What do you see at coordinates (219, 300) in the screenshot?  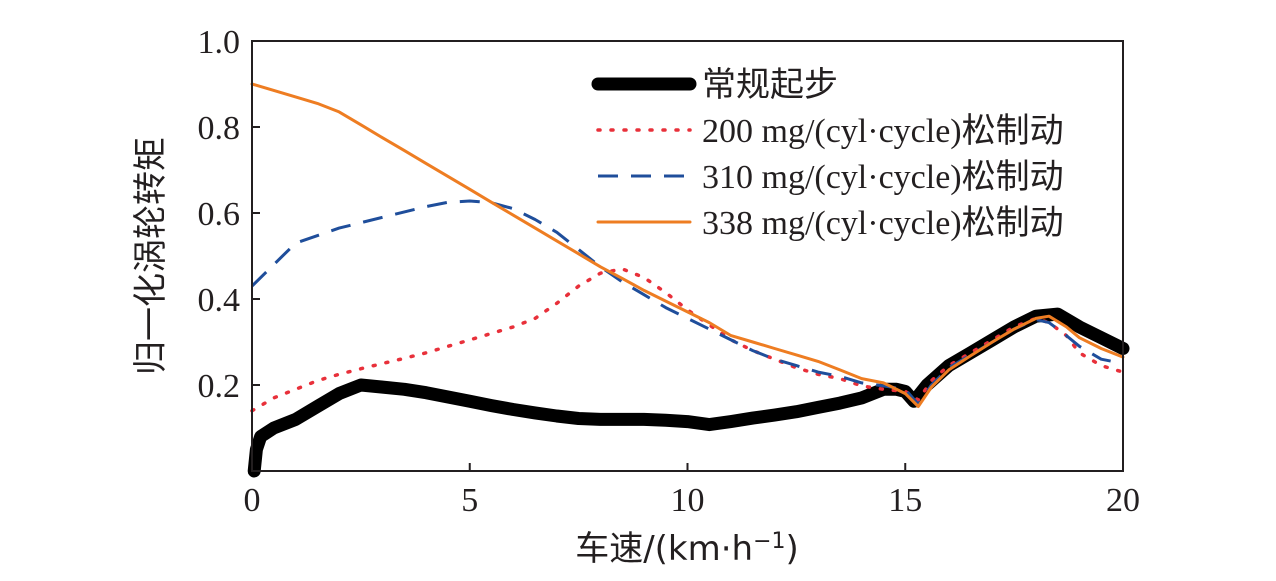 I see `y-tick-label: 0.4` at bounding box center [219, 300].